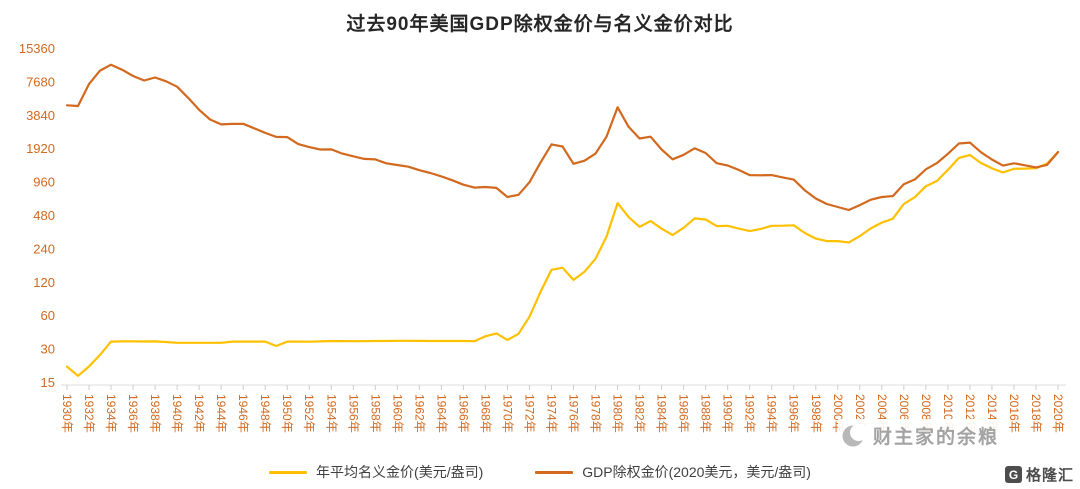 This screenshot has height=489, width=1080. Describe the element at coordinates (40, 148) in the screenshot. I see `y-tick-label: 1920` at that location.